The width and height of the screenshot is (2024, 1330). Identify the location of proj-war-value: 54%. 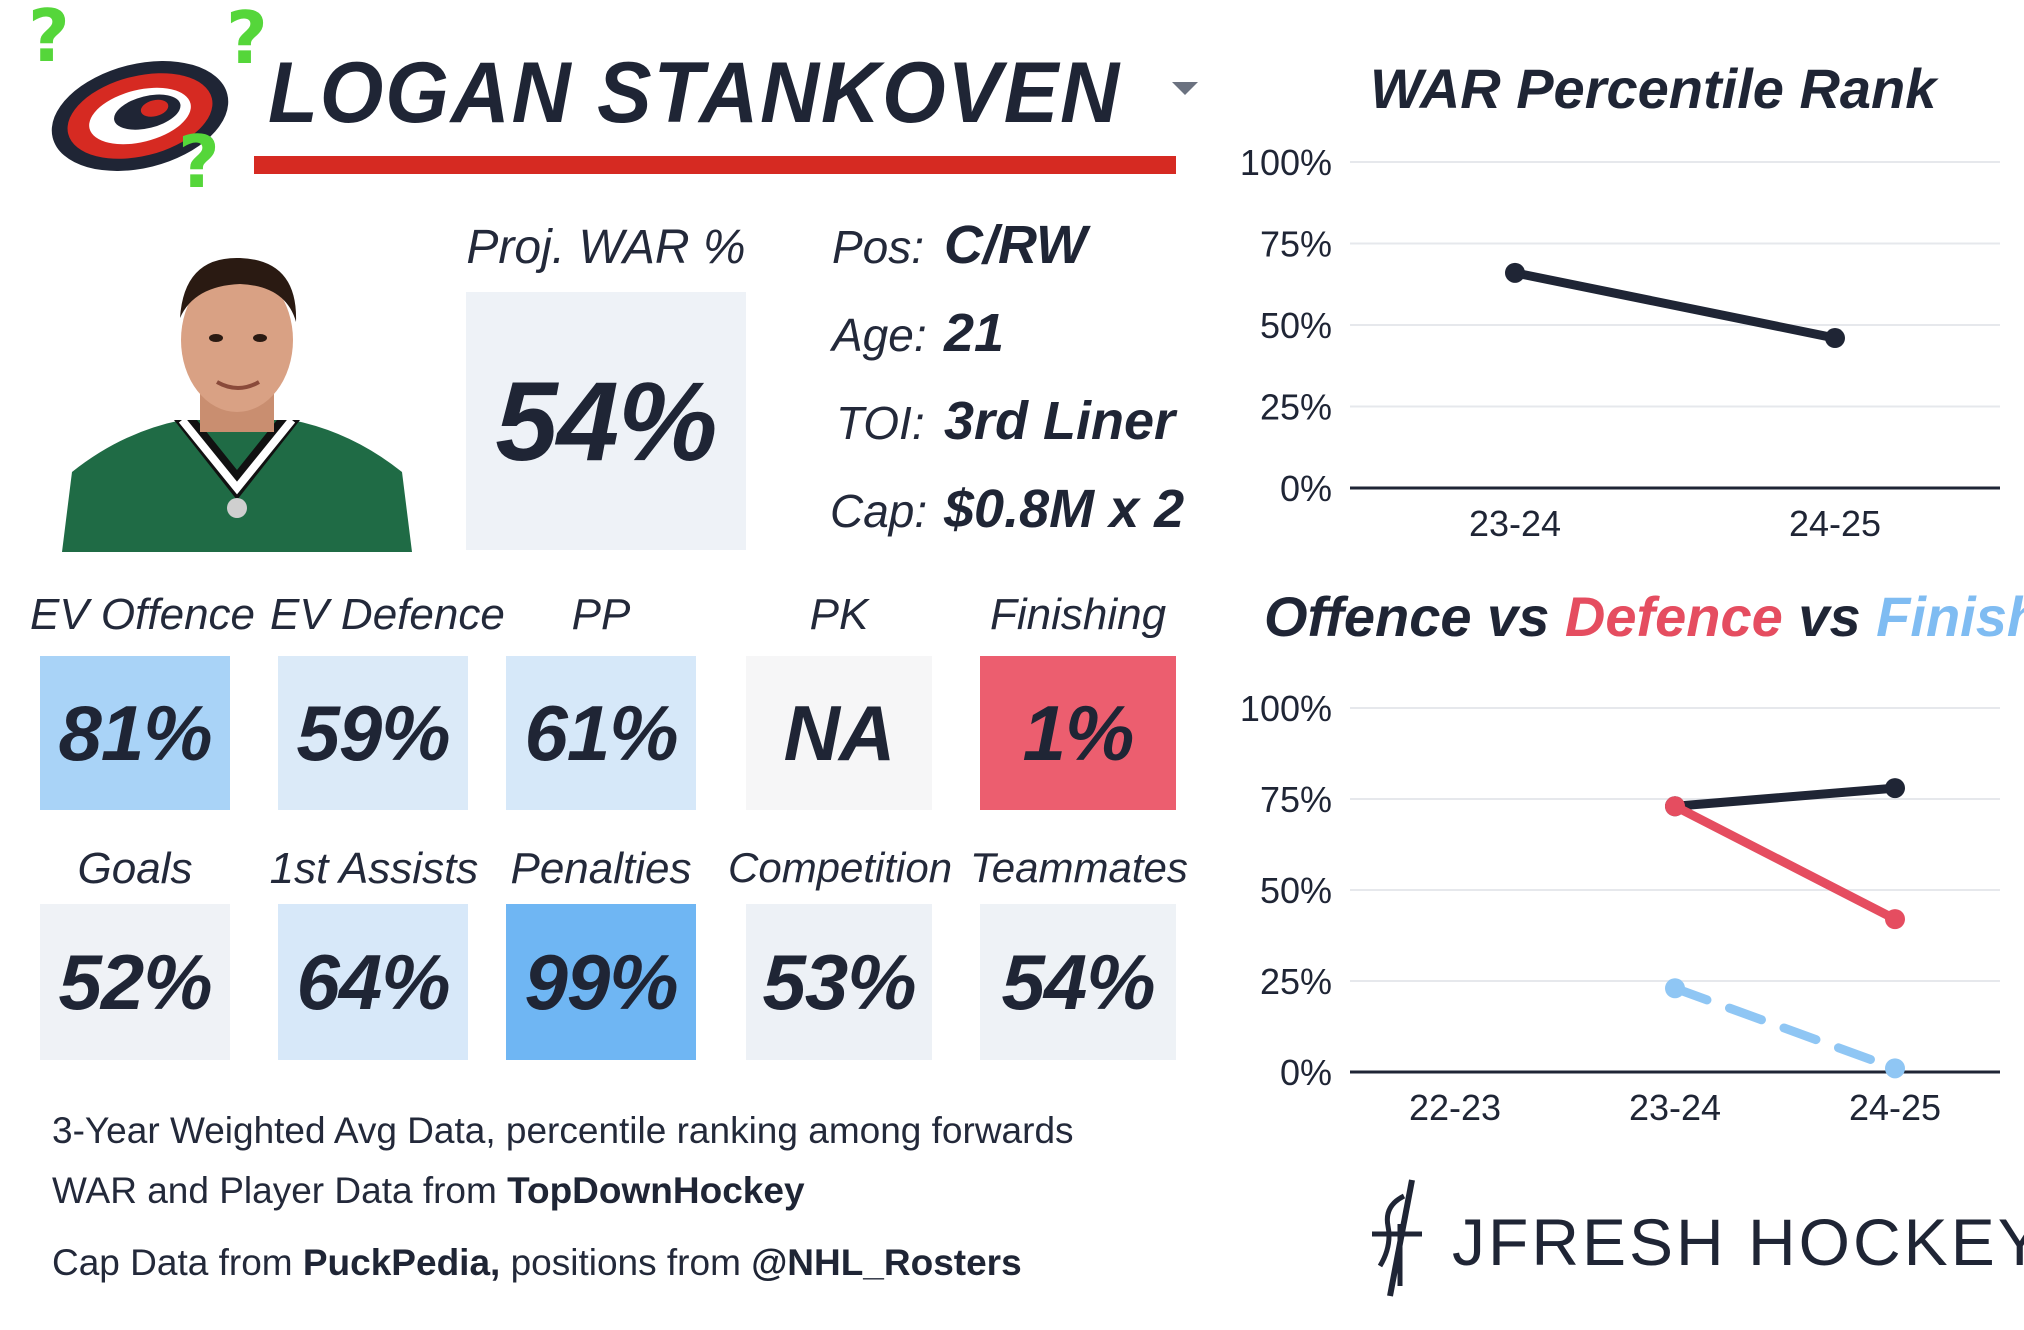
(606, 421).